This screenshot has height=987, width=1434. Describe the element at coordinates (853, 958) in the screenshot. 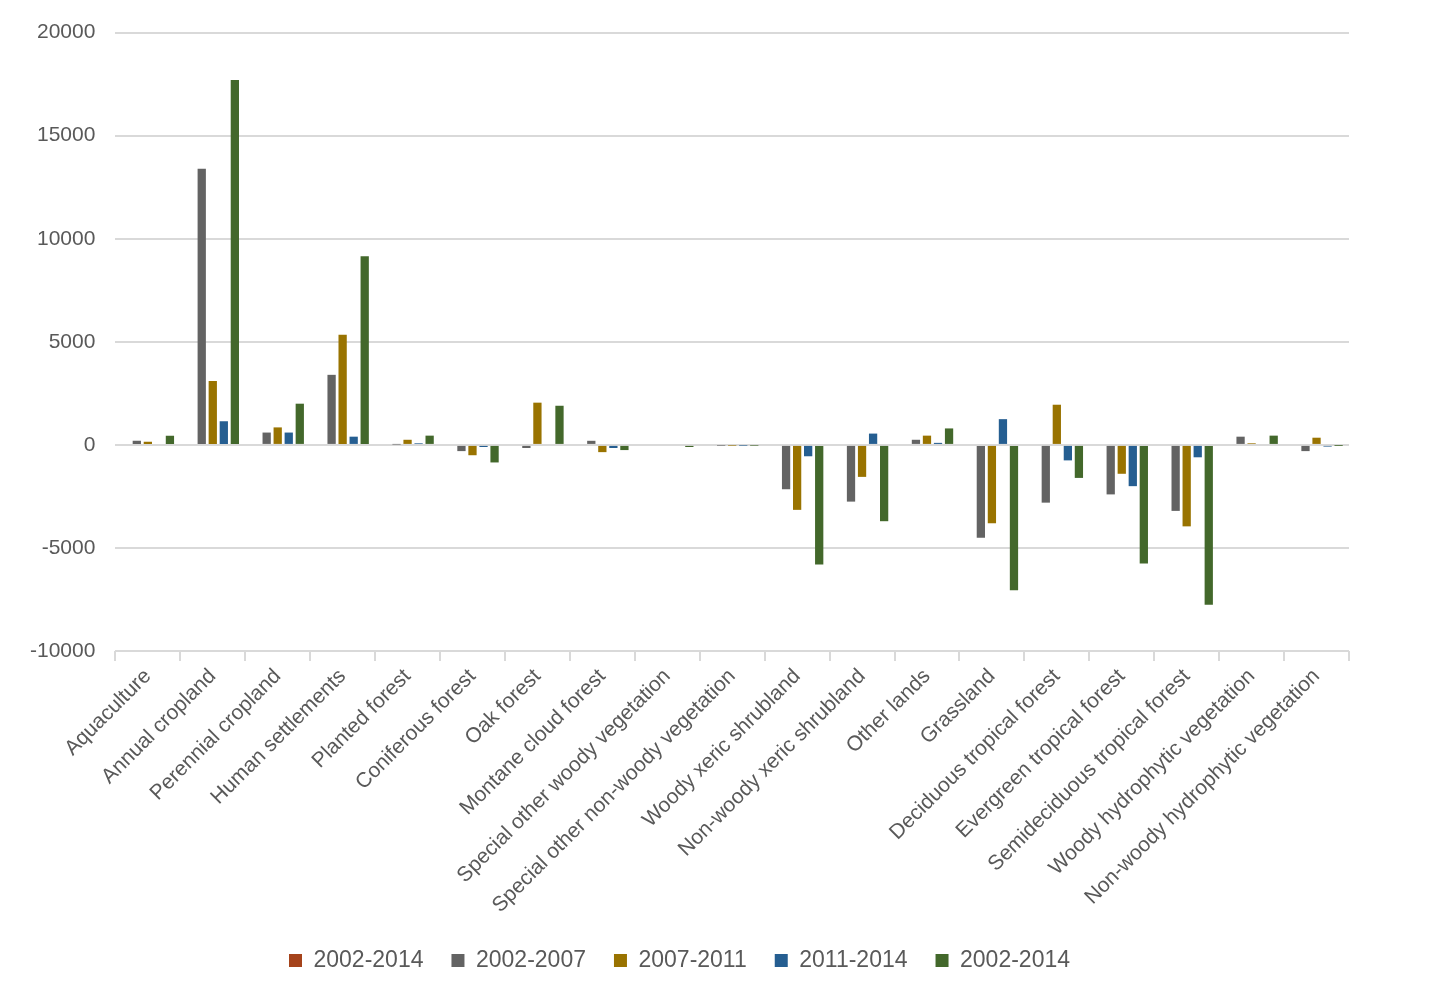

I see `legend-label: 2011-2014` at that location.